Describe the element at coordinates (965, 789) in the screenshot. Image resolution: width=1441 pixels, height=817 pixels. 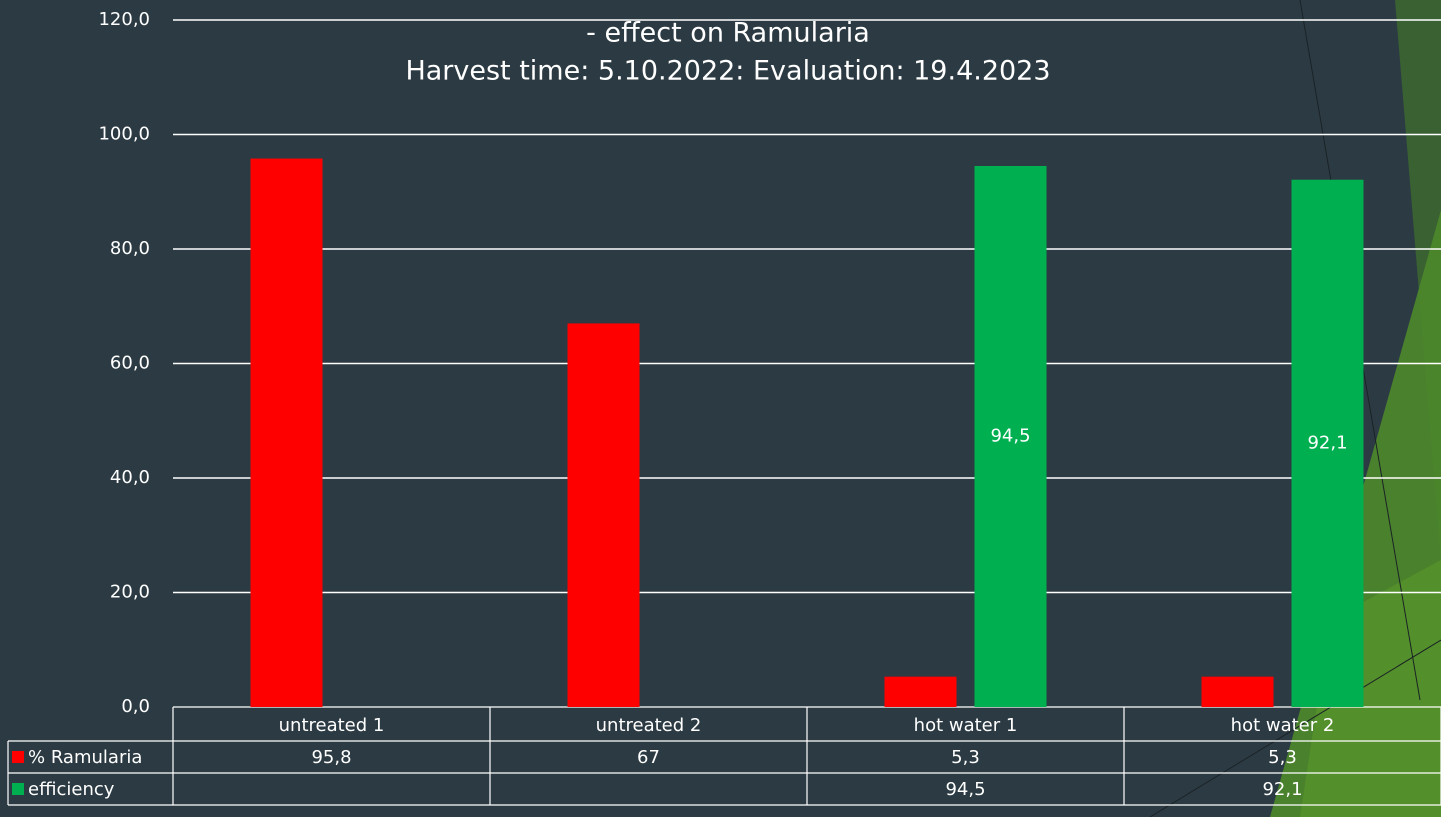
I see `table-value: 94,5` at that location.